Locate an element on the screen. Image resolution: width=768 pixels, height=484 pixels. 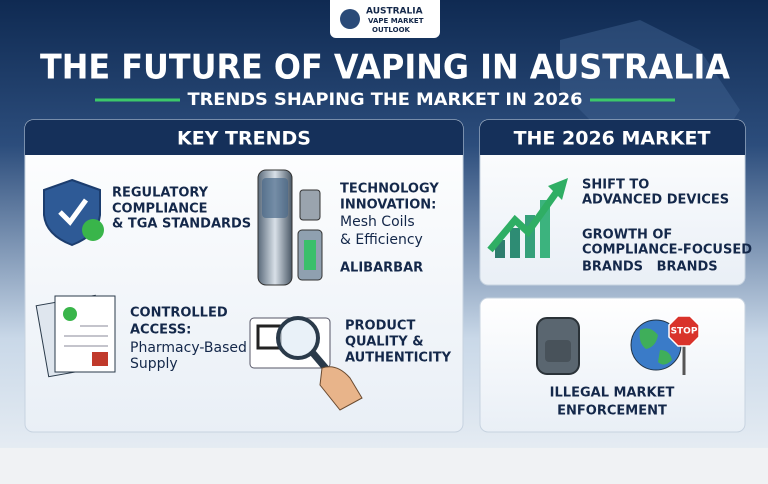
market-text: ADVANCED DEVICES is located at coordinates (655, 200).